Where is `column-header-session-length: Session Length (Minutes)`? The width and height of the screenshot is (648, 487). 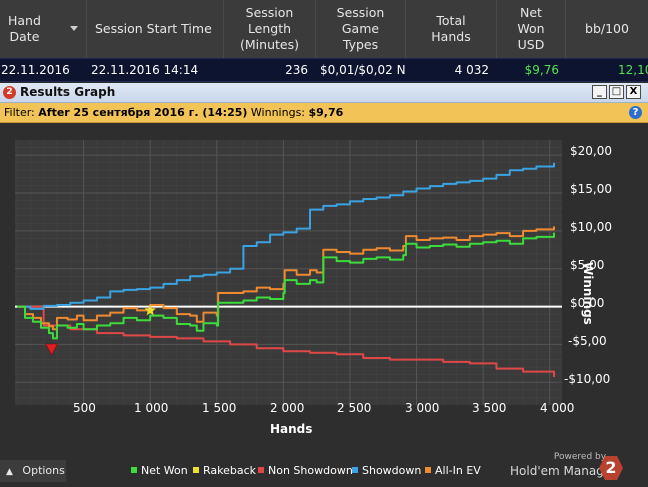
column-header-session-length: Session Length (Minutes) is located at coordinates (270, 29).